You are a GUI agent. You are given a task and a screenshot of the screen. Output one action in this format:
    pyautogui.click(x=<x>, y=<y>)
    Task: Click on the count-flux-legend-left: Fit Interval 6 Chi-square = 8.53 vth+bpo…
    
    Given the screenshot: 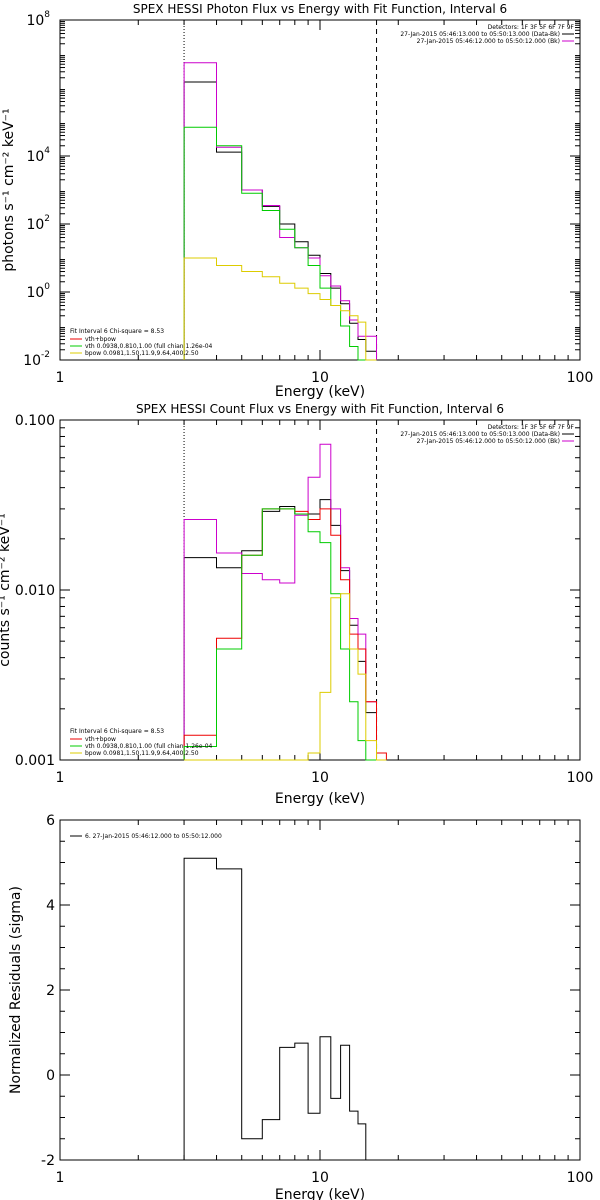 What is the action you would take?
    pyautogui.click(x=141, y=742)
    